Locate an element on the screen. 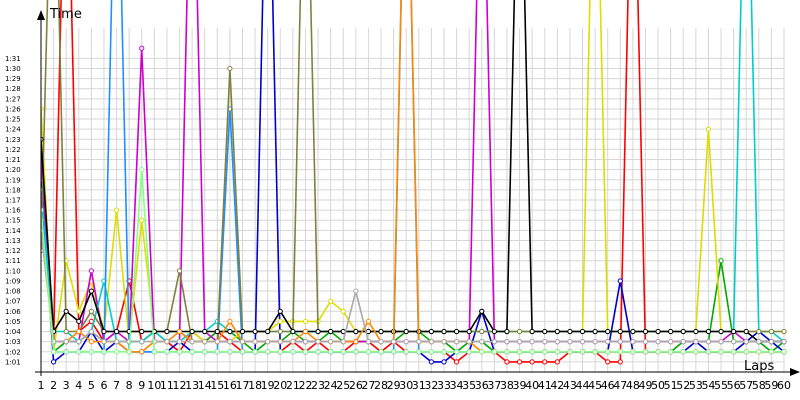 The image size is (800, 400). x-tick-label: 14 is located at coordinates (205, 385).